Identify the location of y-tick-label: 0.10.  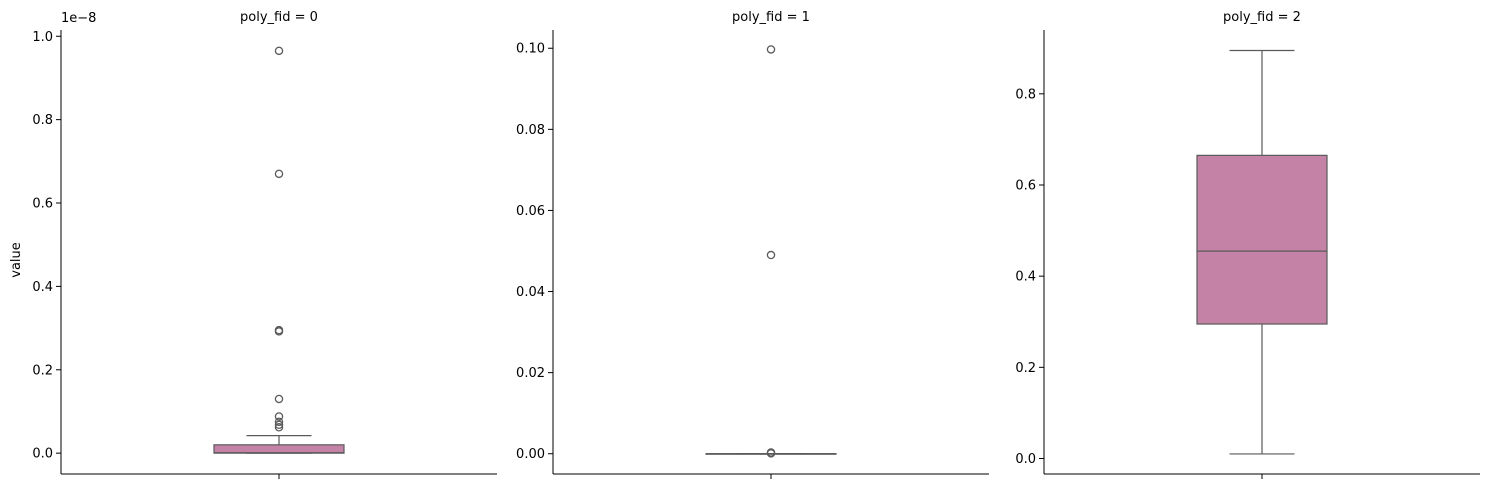
(530, 49).